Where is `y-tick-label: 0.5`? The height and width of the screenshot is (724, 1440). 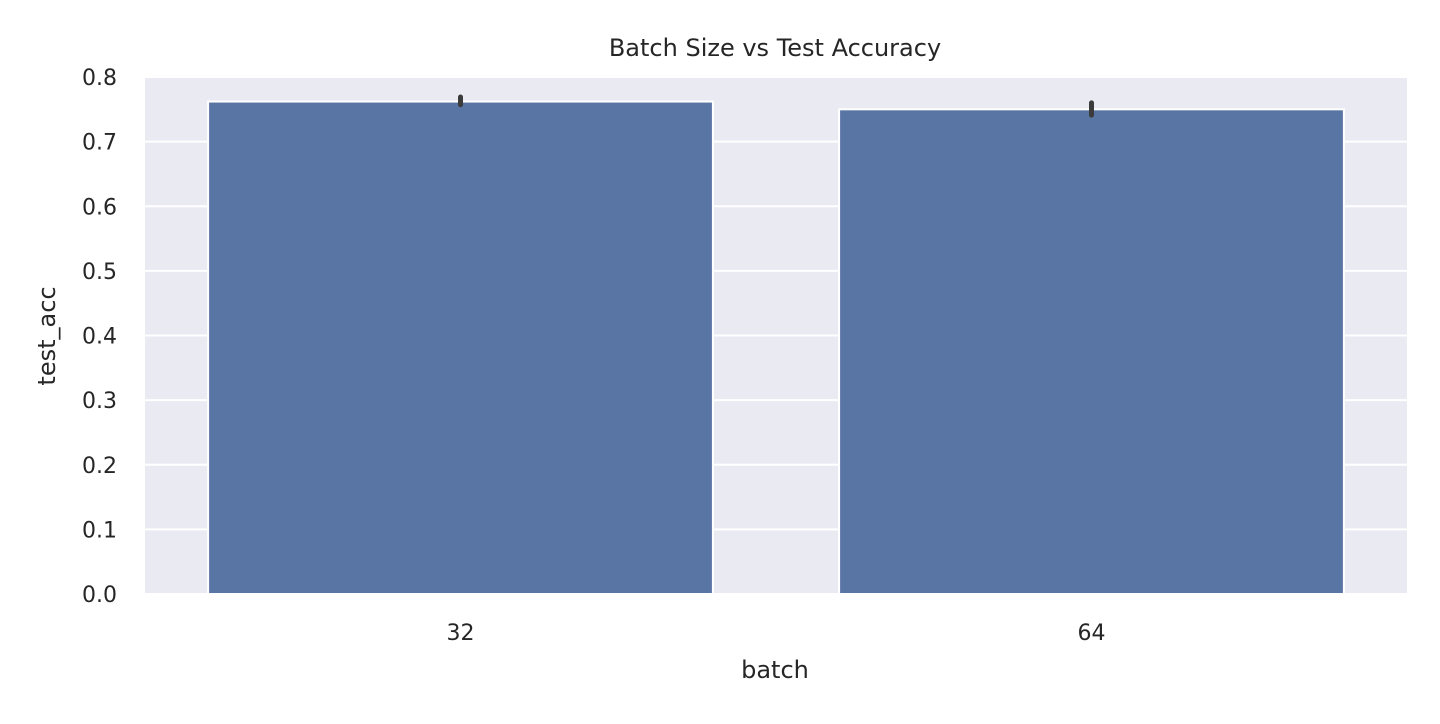 y-tick-label: 0.5 is located at coordinates (99, 272).